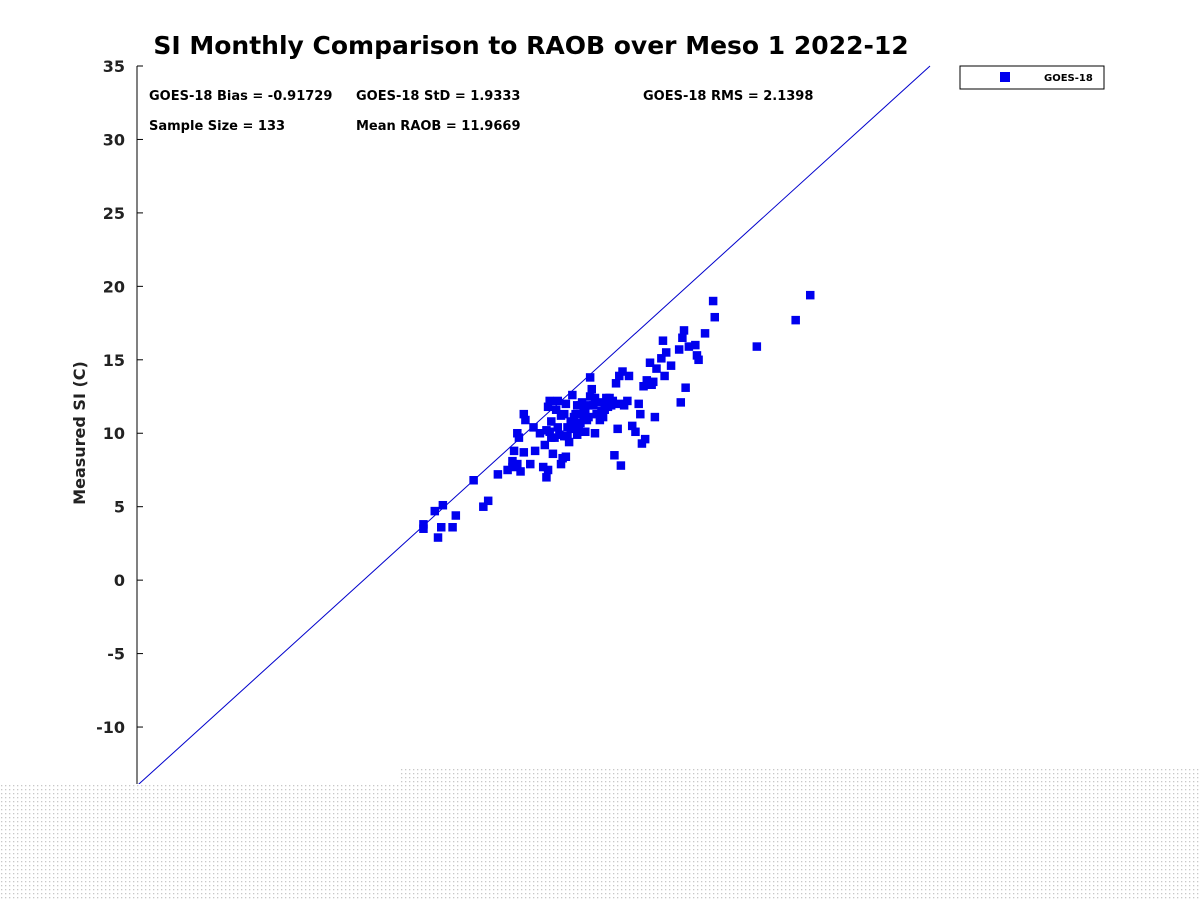  What do you see at coordinates (114, 360) in the screenshot?
I see `y-tick-label: 15` at bounding box center [114, 360].